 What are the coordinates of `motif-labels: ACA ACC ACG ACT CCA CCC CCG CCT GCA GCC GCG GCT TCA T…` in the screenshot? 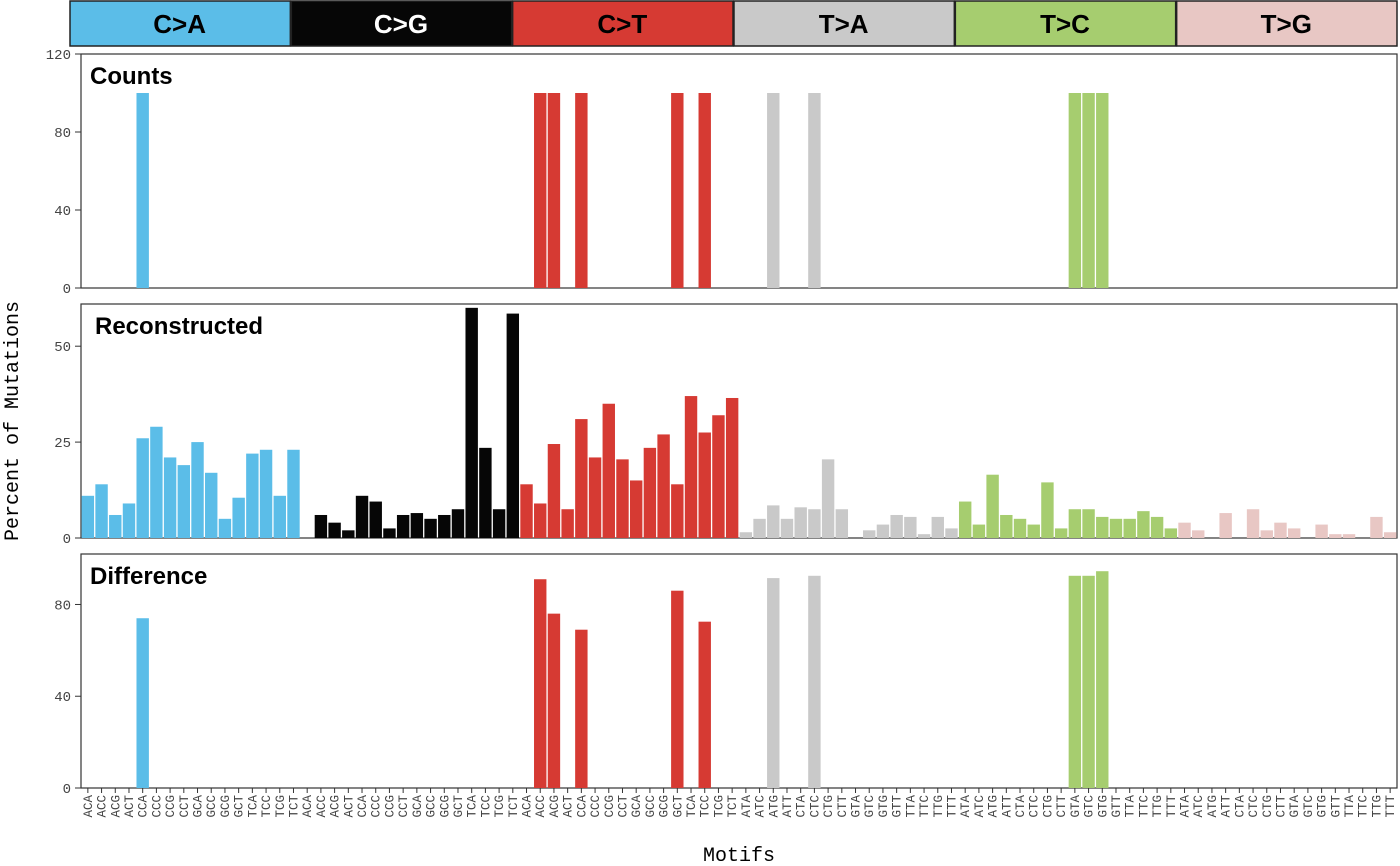 It's located at (740, 803).